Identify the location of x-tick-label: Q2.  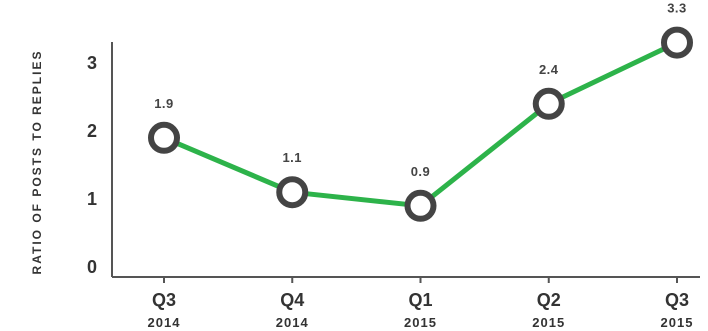
(549, 300).